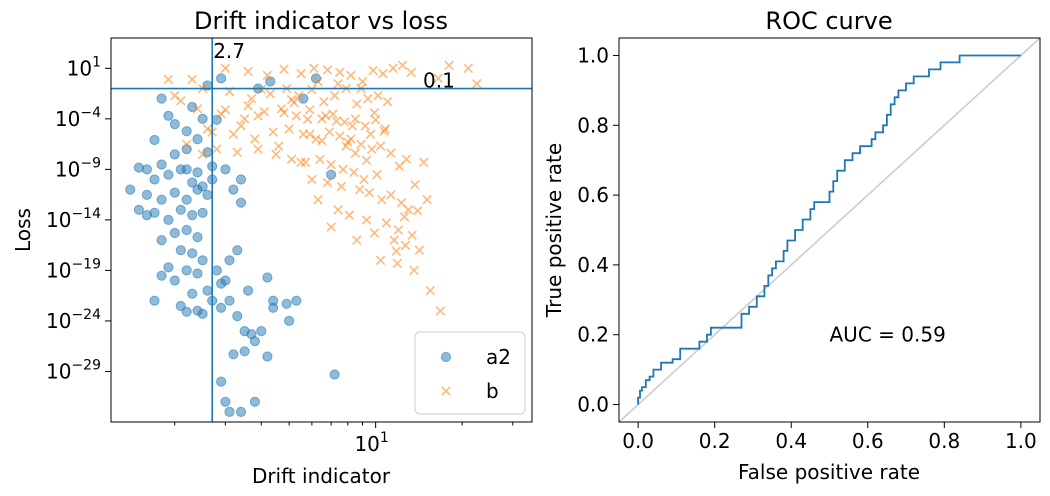 Image resolution: width=1050 pixels, height=496 pixels. I want to click on legend-label-a2: a2, so click(498, 357).